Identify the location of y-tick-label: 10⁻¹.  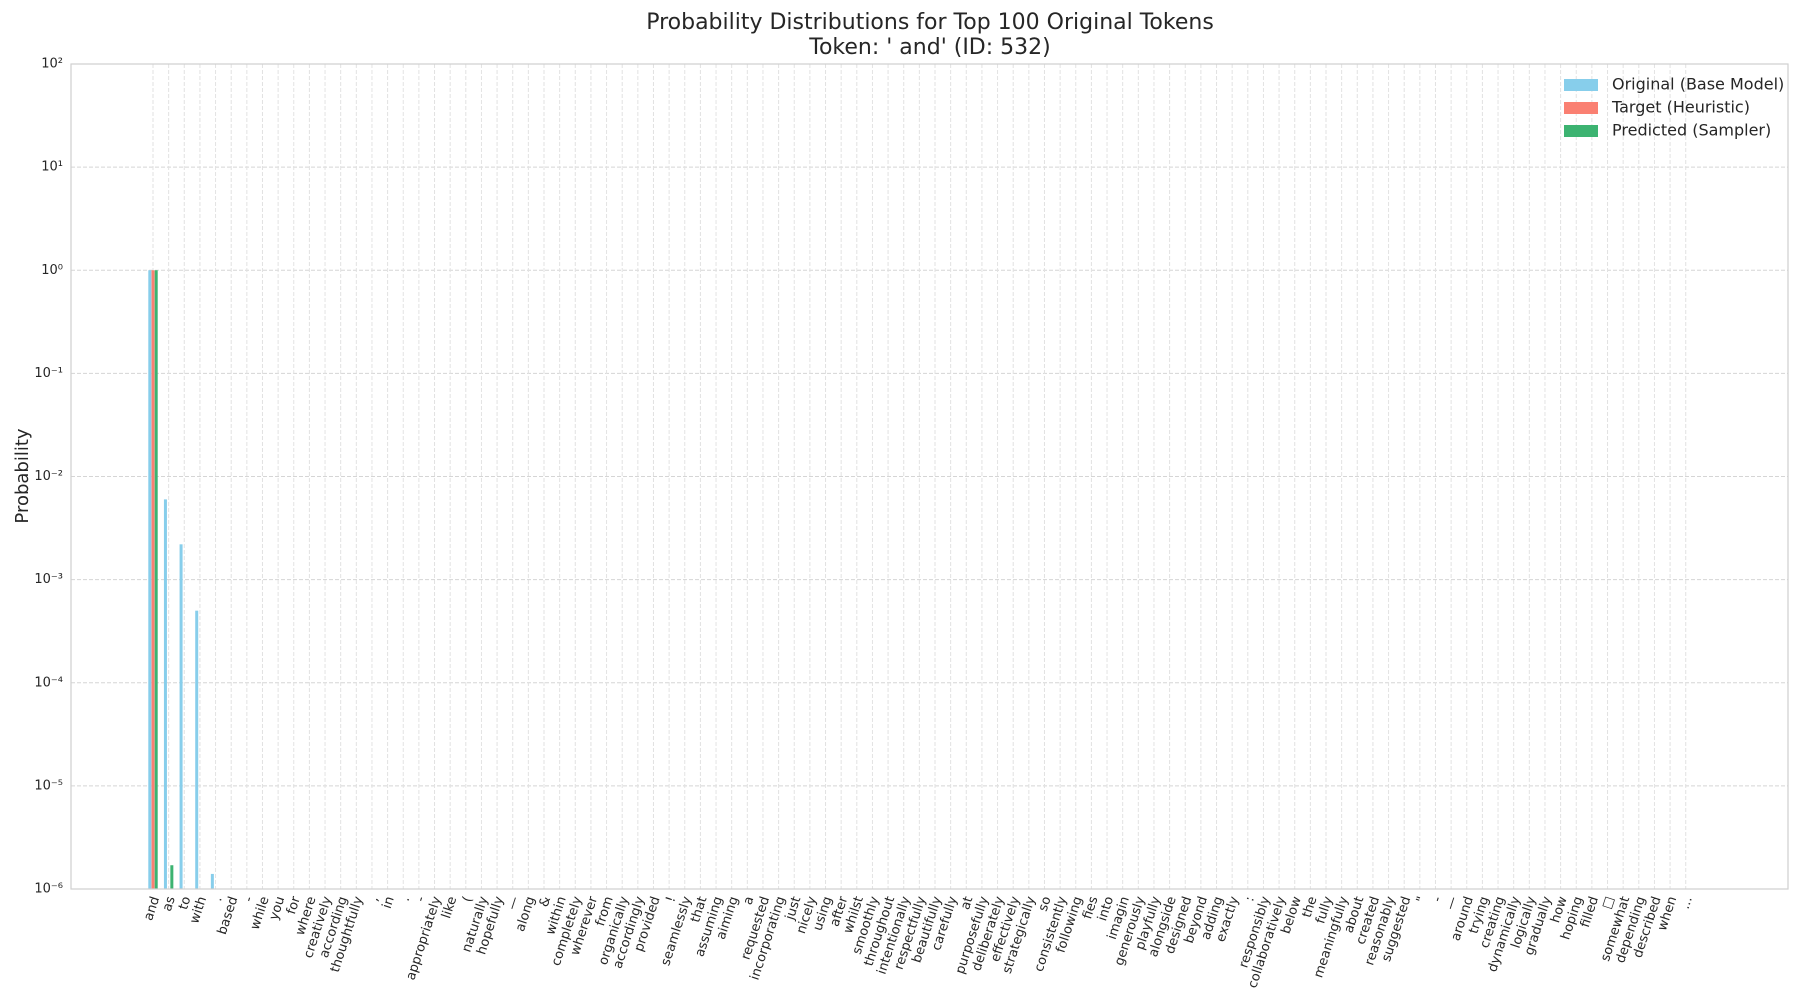
(48, 373).